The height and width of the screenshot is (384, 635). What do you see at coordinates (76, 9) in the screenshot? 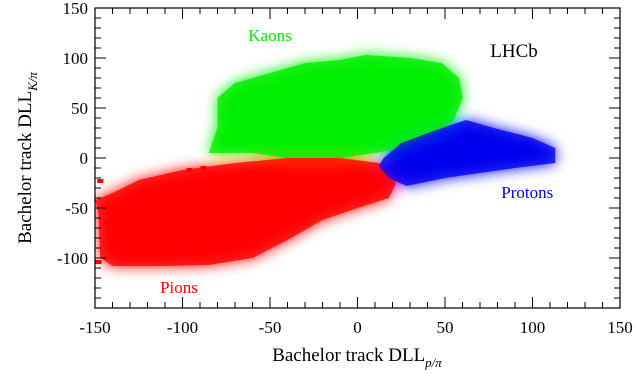
I see `y-tick-label: 150` at bounding box center [76, 9].